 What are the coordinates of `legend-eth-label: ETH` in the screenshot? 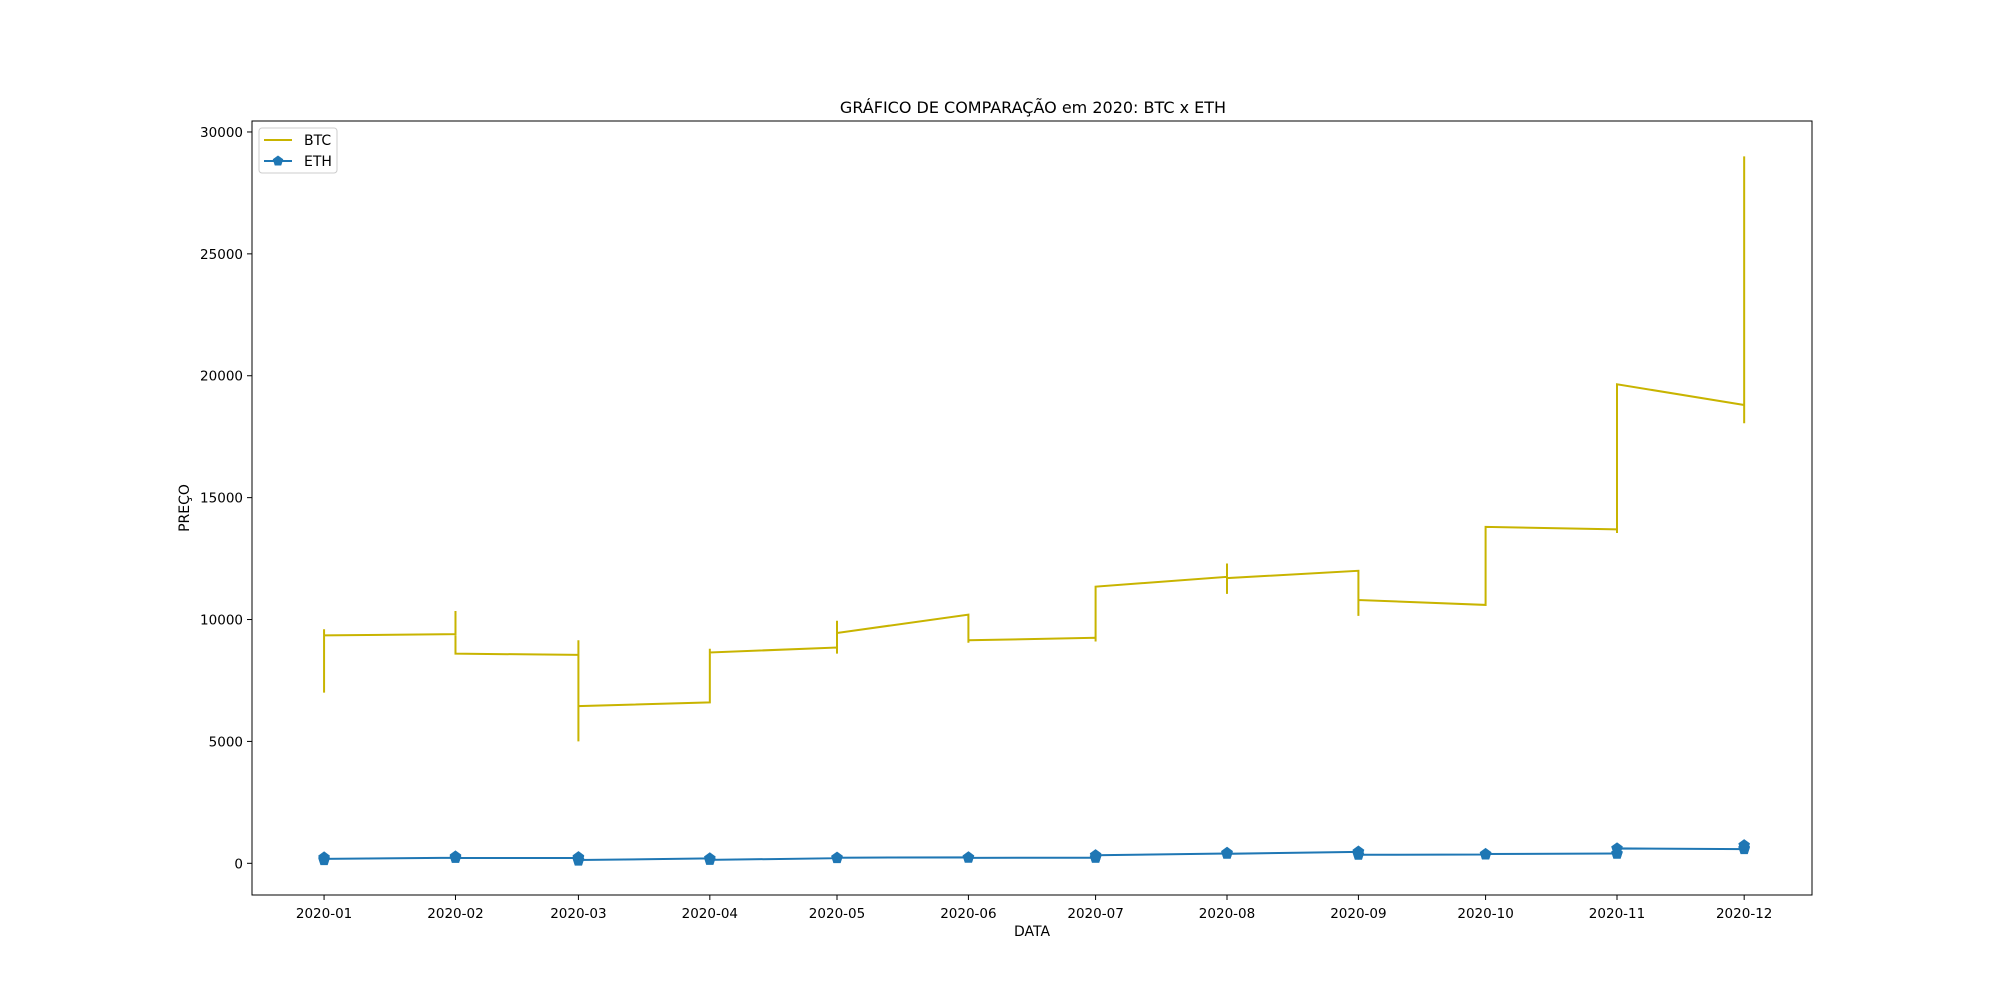 It's located at (318, 162).